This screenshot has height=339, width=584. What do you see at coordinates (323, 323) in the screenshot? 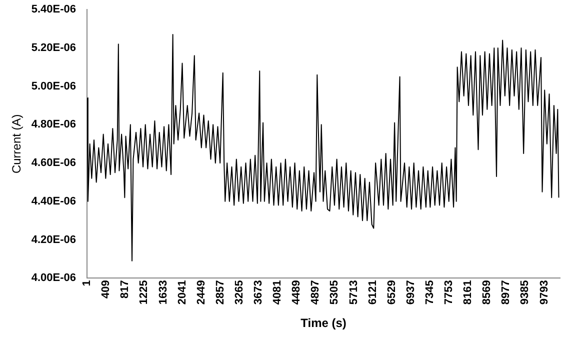
I see `x-axis-title: Time (s)` at bounding box center [323, 323].